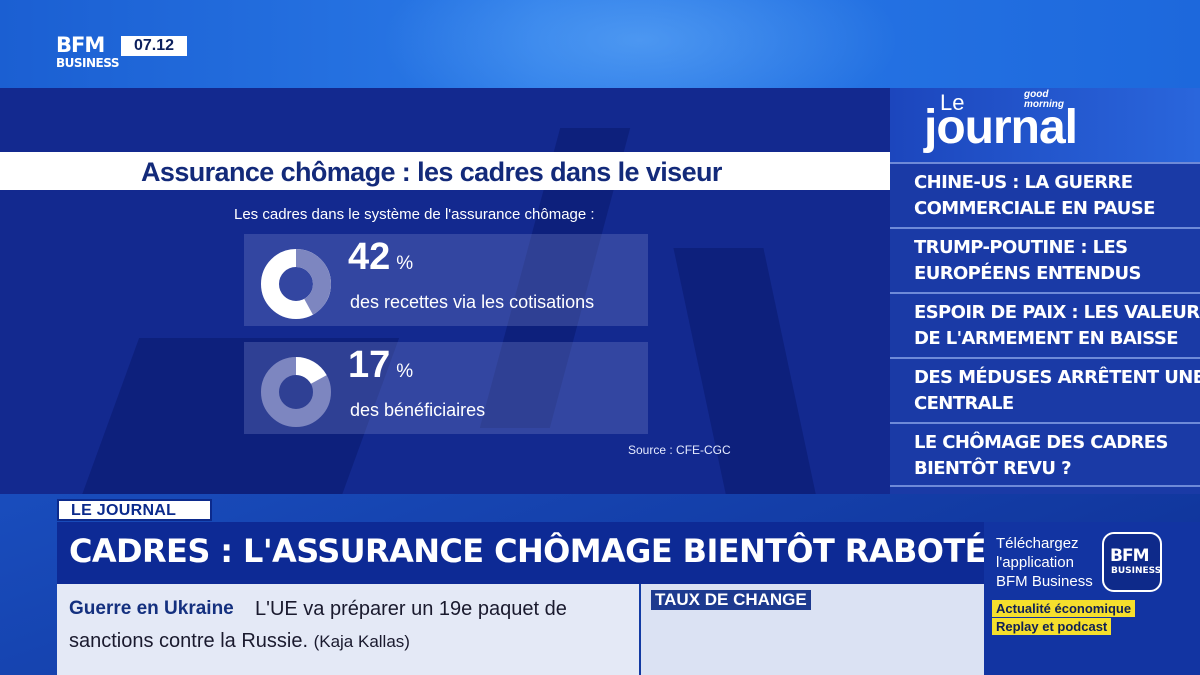 The image size is (1200, 675). What do you see at coordinates (1034, 208) in the screenshot?
I see `journal-item-line: COMMERCIALE EN PAUSE` at bounding box center [1034, 208].